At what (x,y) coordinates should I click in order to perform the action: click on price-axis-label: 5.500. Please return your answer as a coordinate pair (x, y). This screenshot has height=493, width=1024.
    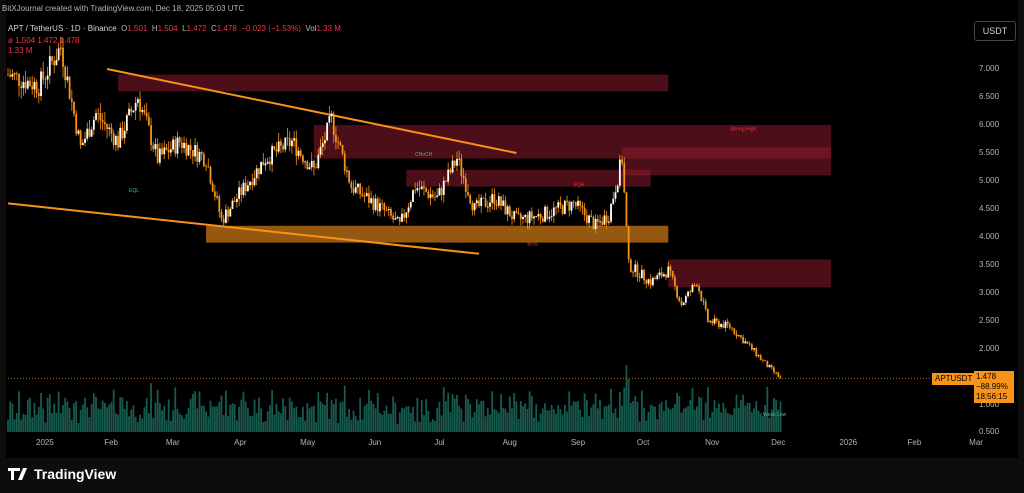
    Looking at the image, I should click on (989, 152).